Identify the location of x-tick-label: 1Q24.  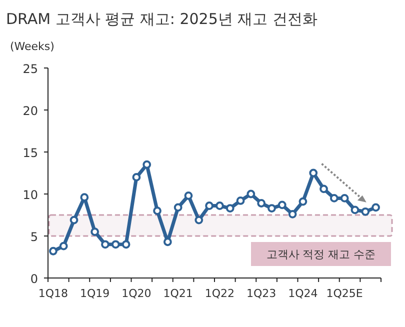
(303, 293).